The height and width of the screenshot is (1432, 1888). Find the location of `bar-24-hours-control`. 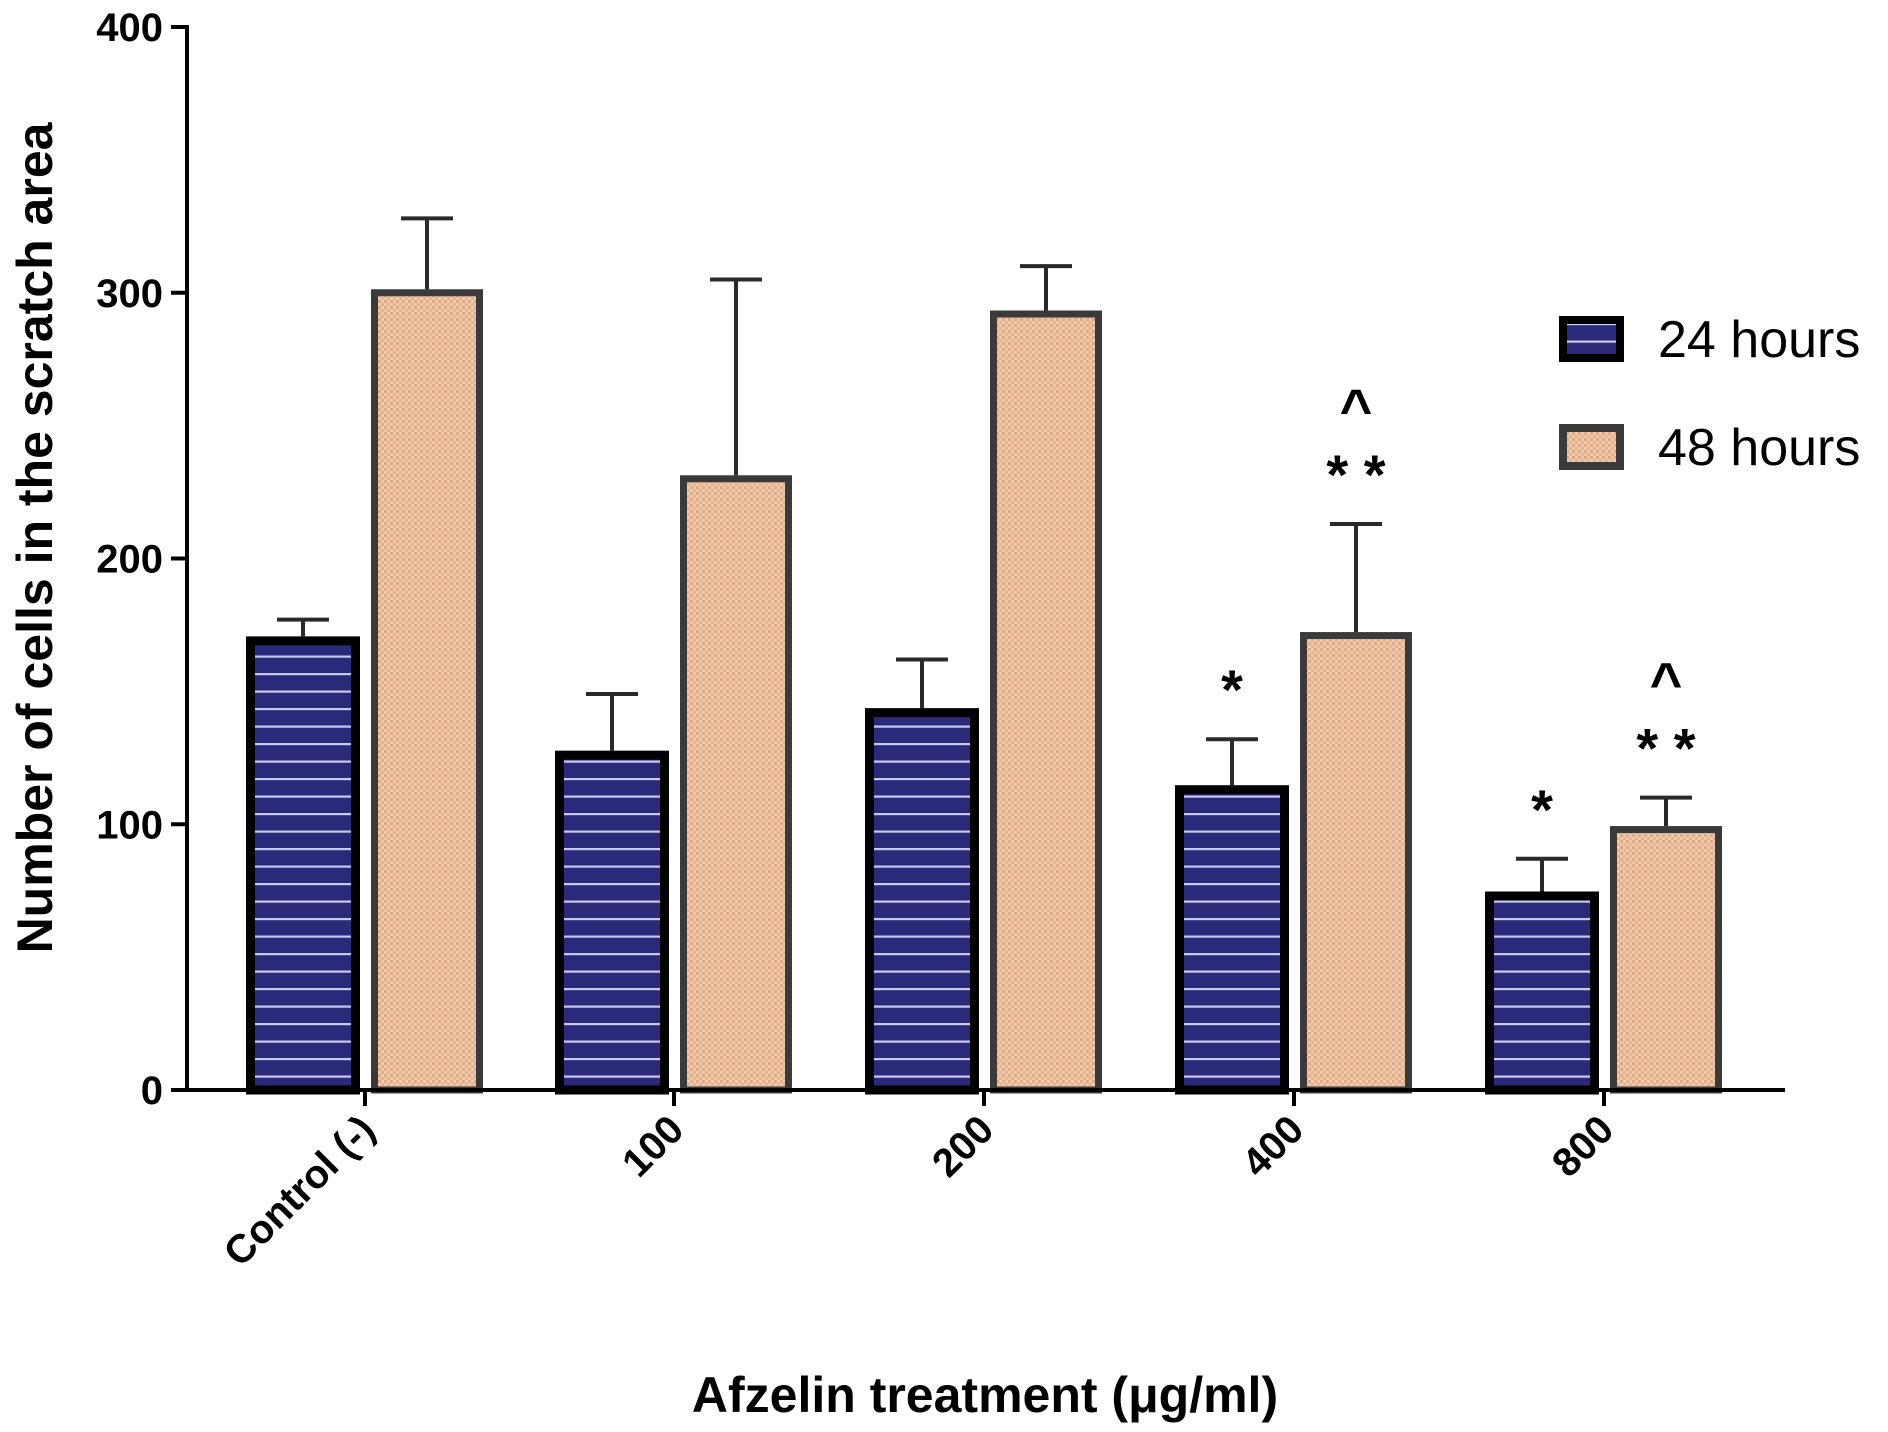

bar-24-hours-control is located at coordinates (303, 865).